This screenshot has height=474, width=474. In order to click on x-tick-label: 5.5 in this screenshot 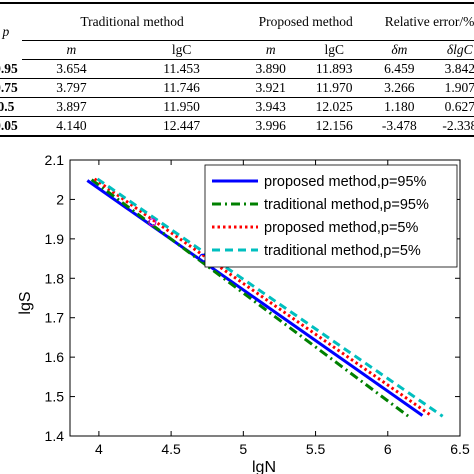, I will do `click(316, 449)`.